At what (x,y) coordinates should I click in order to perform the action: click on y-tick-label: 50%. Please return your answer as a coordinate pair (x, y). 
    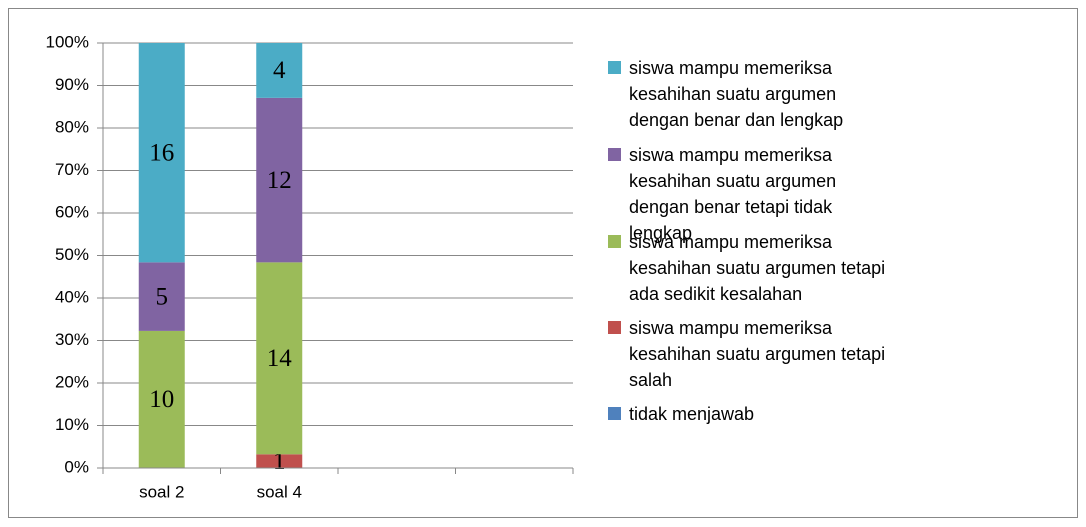
    Looking at the image, I should click on (72, 254).